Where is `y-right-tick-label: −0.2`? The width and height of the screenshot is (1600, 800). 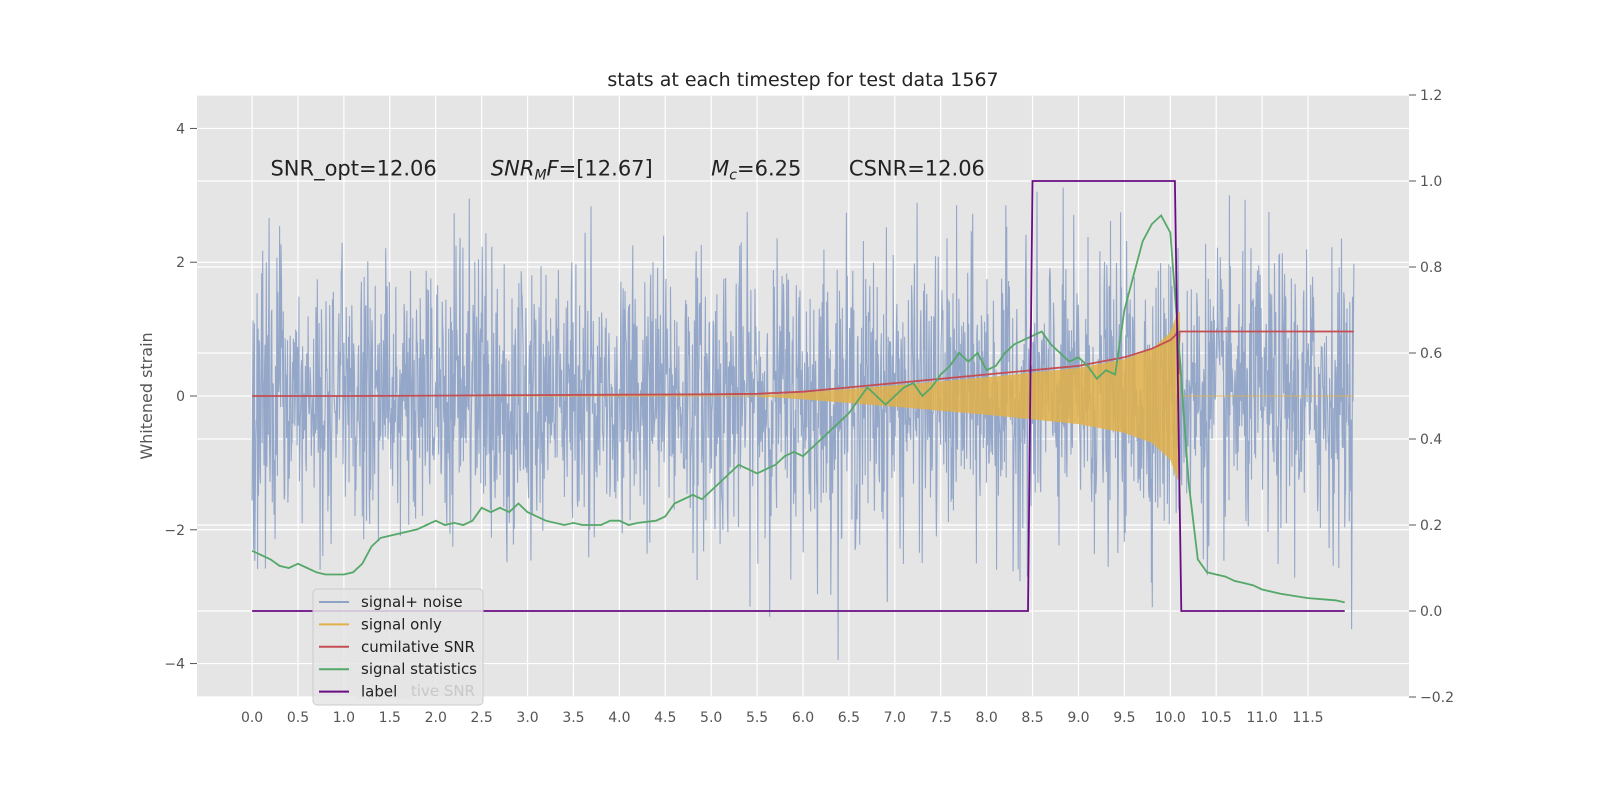
y-right-tick-label: −0.2 is located at coordinates (1437, 698).